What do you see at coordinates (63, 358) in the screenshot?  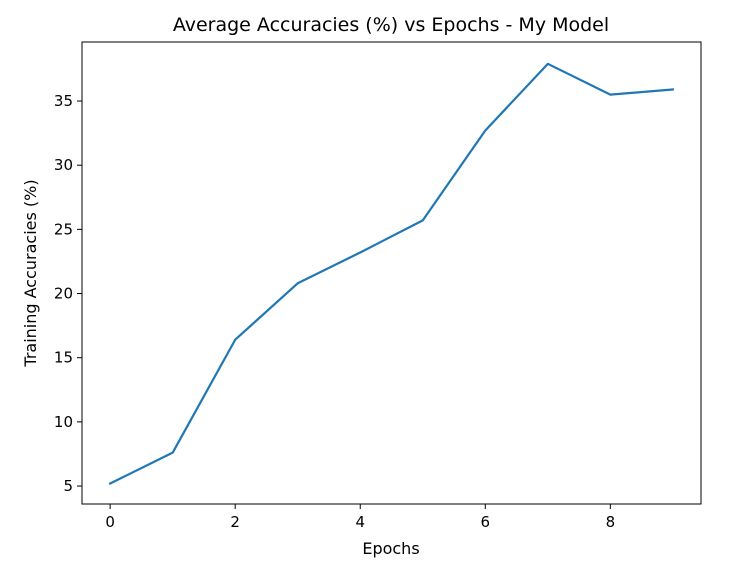 I see `y-tick-label-15: 15` at bounding box center [63, 358].